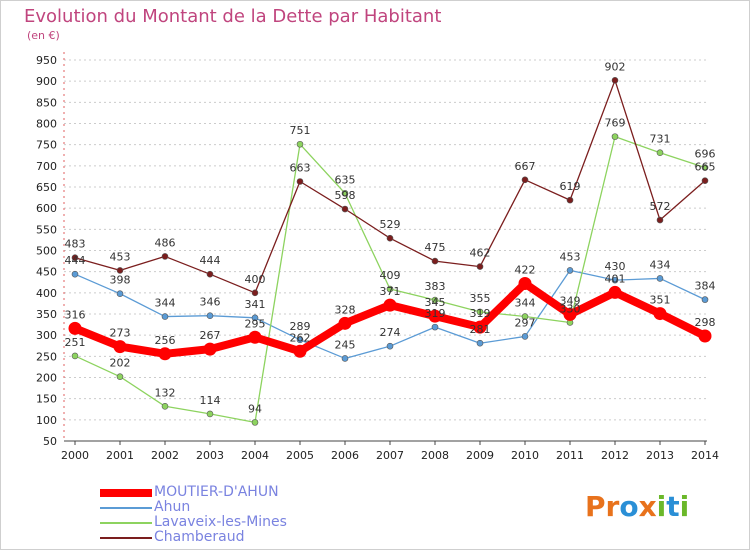 The image size is (750, 550). I want to click on data-label: 635, so click(345, 179).